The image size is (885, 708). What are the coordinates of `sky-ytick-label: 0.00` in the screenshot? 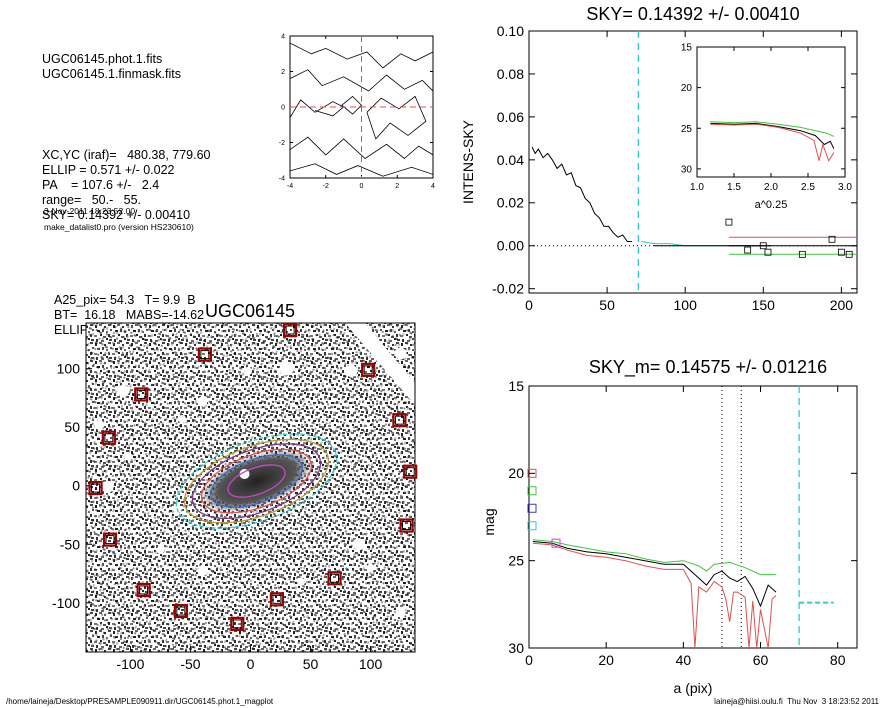 It's located at (510, 246).